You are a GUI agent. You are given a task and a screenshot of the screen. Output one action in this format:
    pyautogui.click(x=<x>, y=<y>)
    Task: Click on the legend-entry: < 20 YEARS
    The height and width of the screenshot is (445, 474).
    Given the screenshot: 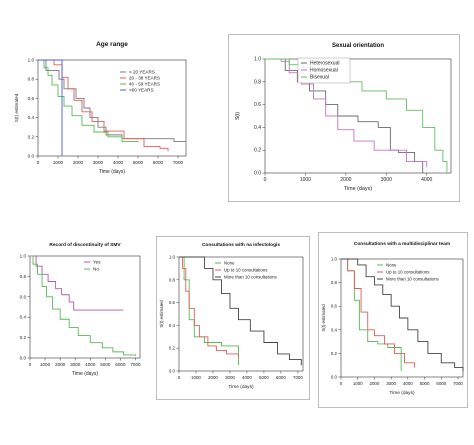 What is the action you would take?
    pyautogui.click(x=142, y=72)
    